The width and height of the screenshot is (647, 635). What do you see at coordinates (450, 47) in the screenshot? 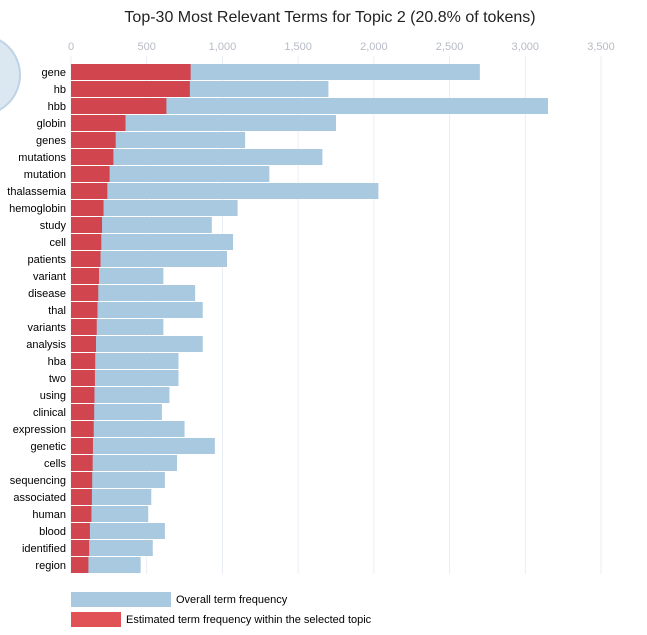
I see `x-tick-label: 2,500` at bounding box center [450, 47].